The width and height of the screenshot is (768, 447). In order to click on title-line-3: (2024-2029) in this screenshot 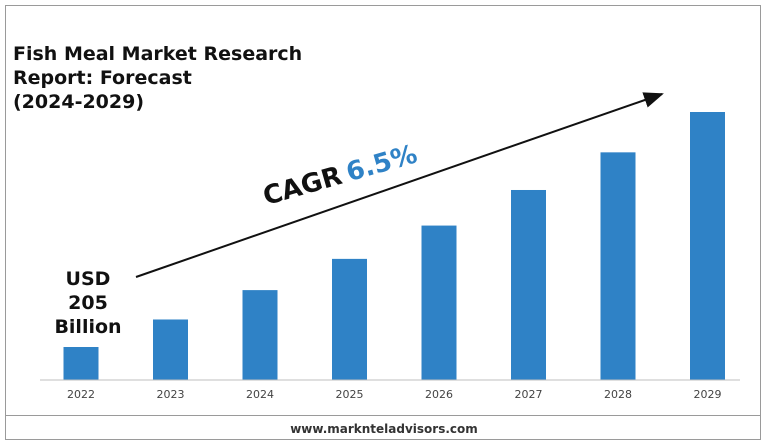, I will do `click(79, 102)`.